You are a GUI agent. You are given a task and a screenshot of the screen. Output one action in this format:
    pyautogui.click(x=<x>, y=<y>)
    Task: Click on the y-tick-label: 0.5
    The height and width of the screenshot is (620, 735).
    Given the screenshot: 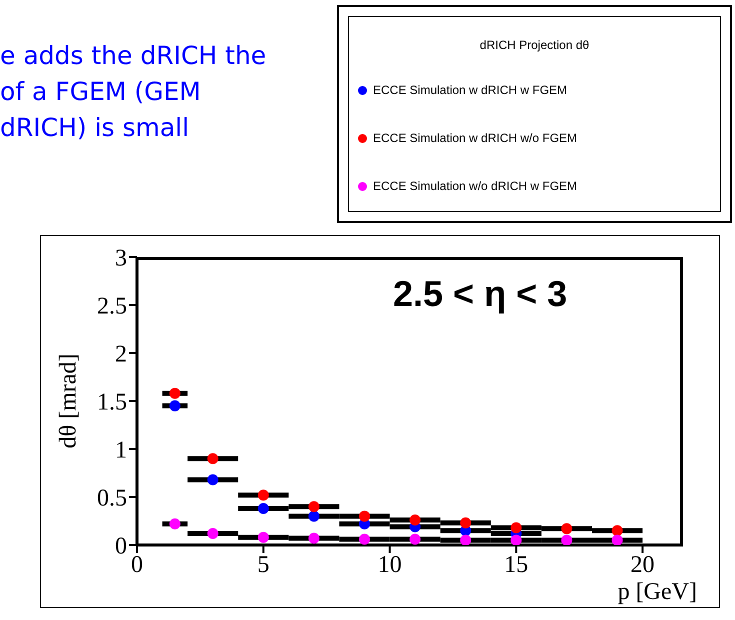 What is the action you would take?
    pyautogui.click(x=112, y=499)
    